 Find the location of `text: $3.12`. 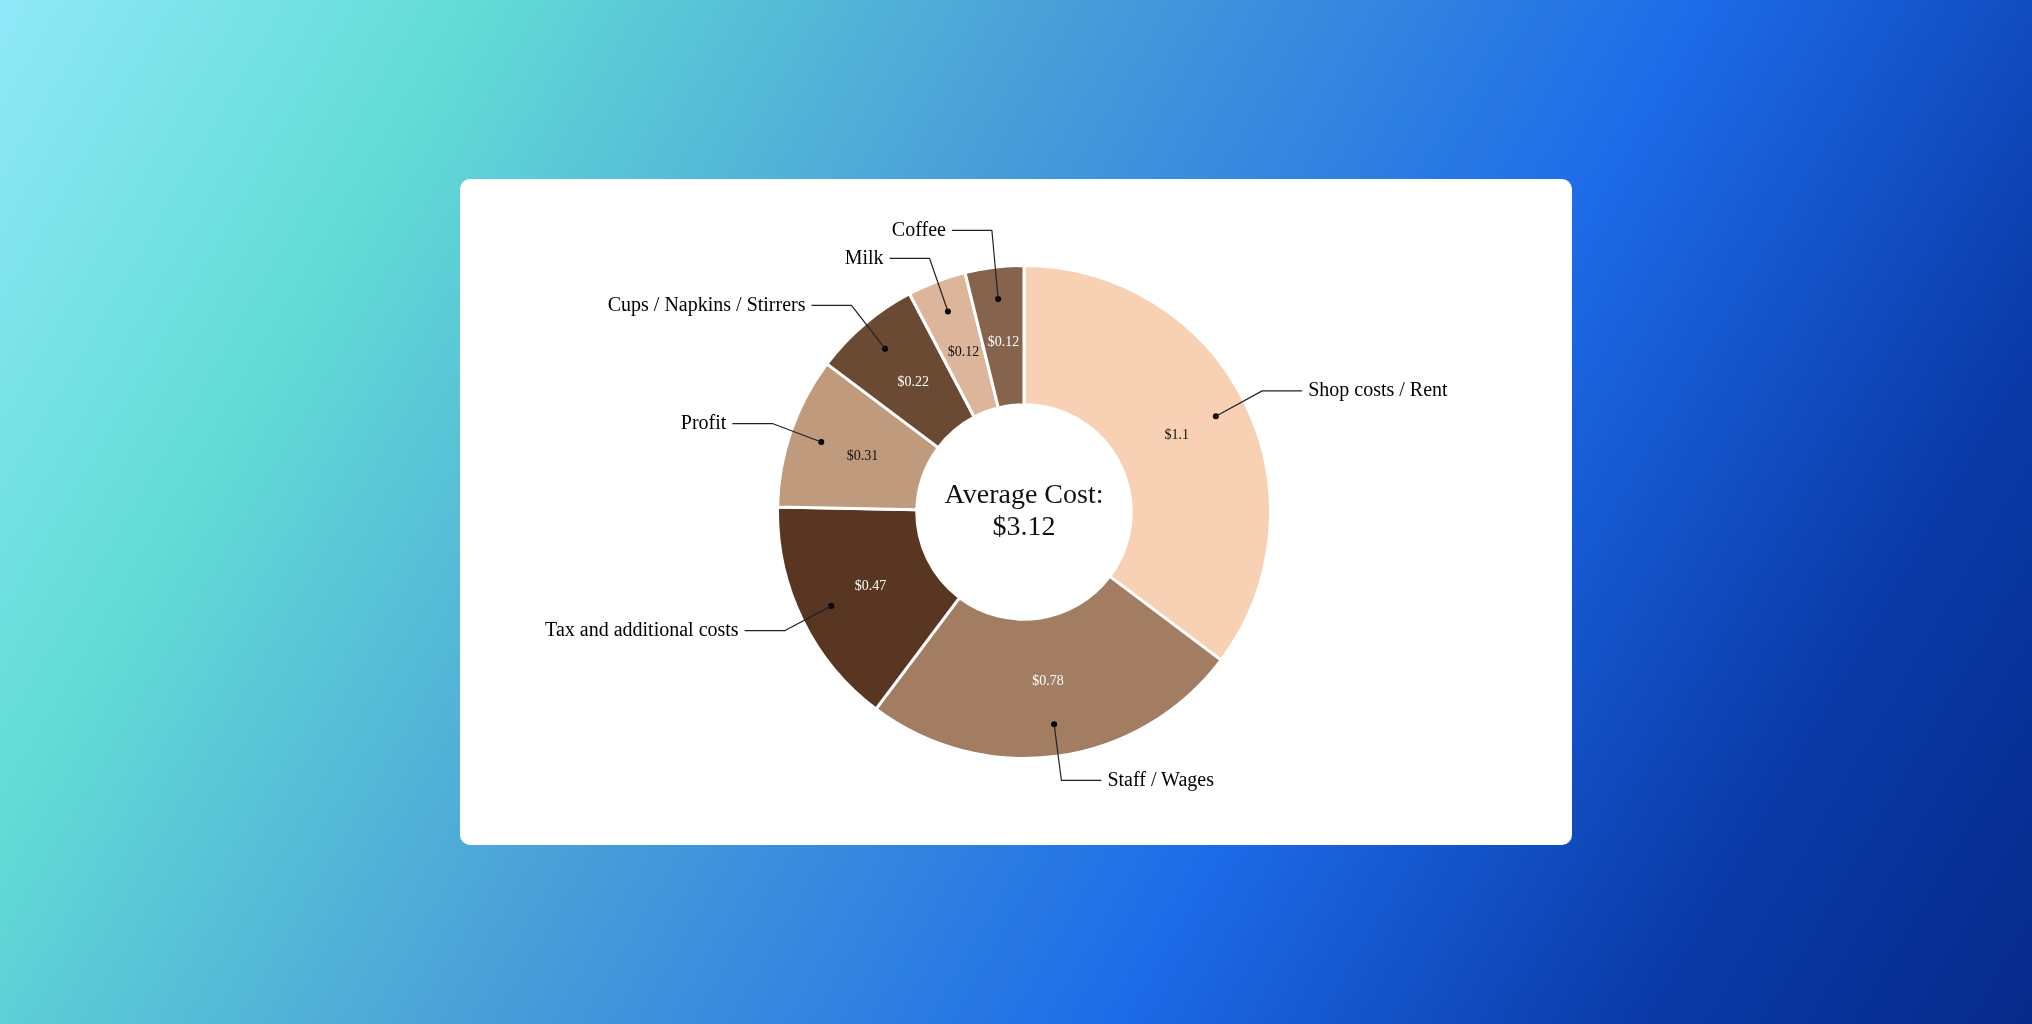

text: $3.12 is located at coordinates (1024, 526).